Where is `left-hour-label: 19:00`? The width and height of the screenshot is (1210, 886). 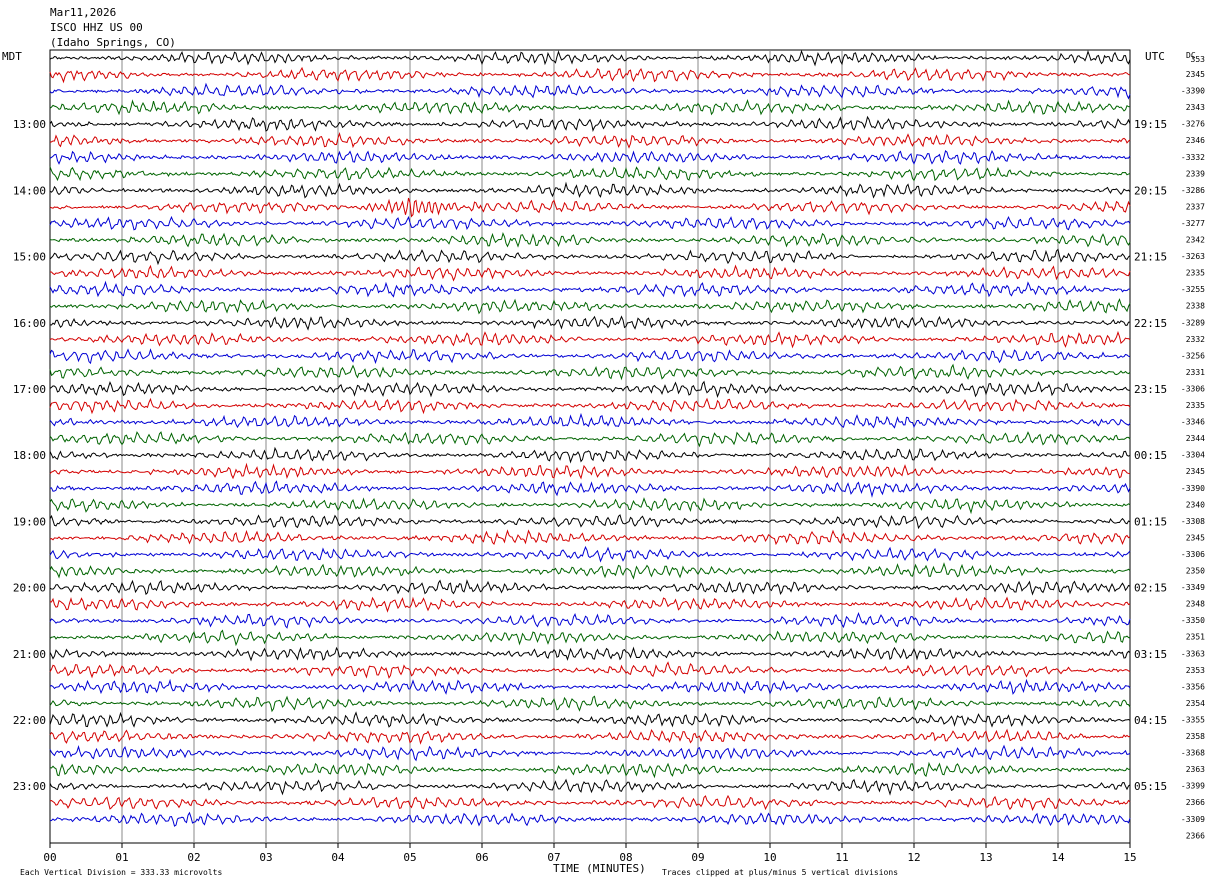 left-hour-label: 19:00 is located at coordinates (29, 521).